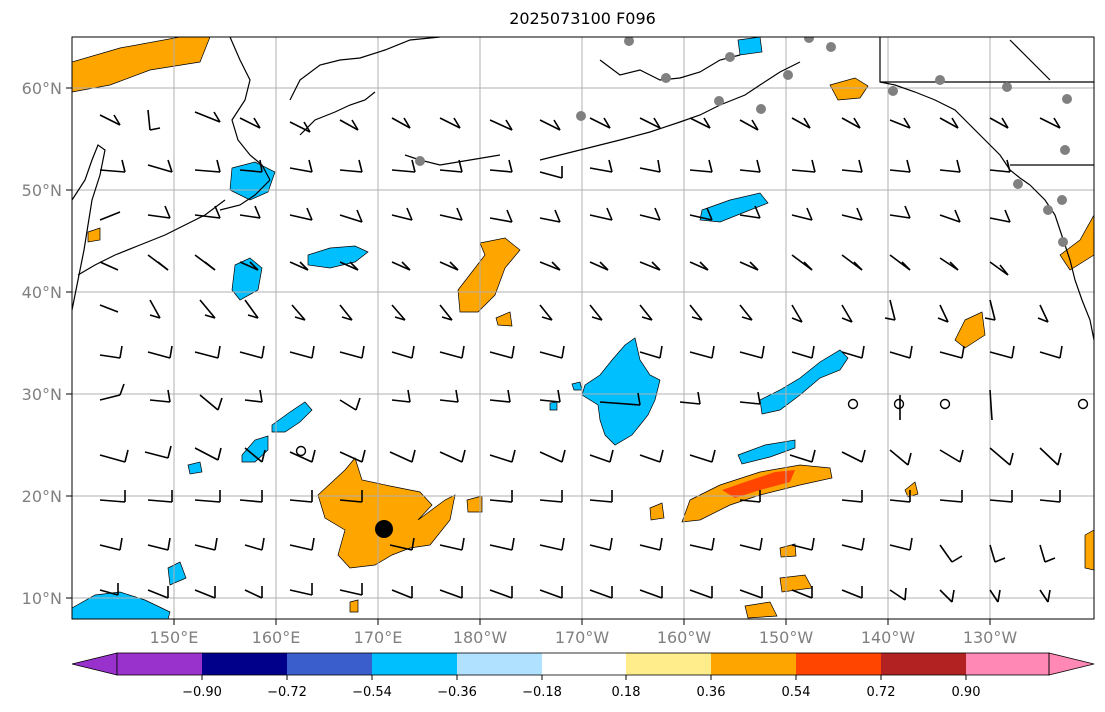 Image resolution: width=1105 pixels, height=712 pixels. I want to click on lon-label-170w: 170°W, so click(582, 637).